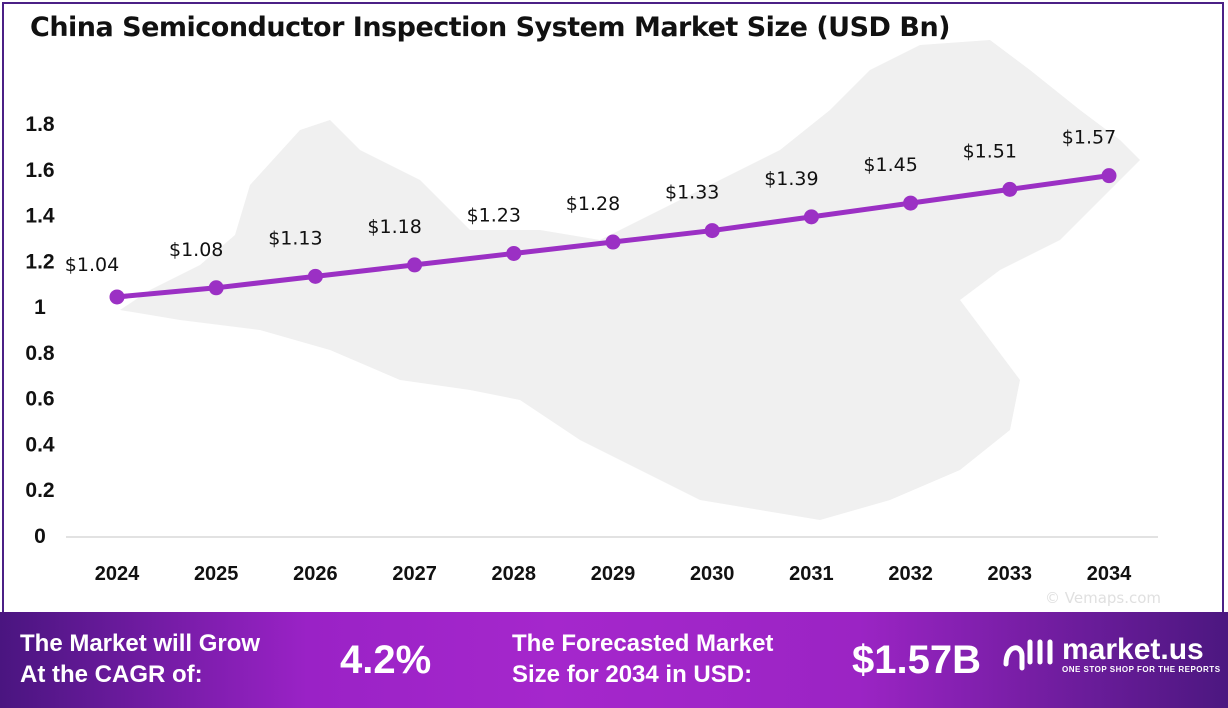  I want to click on y-tick-label: 1.8, so click(40, 124).